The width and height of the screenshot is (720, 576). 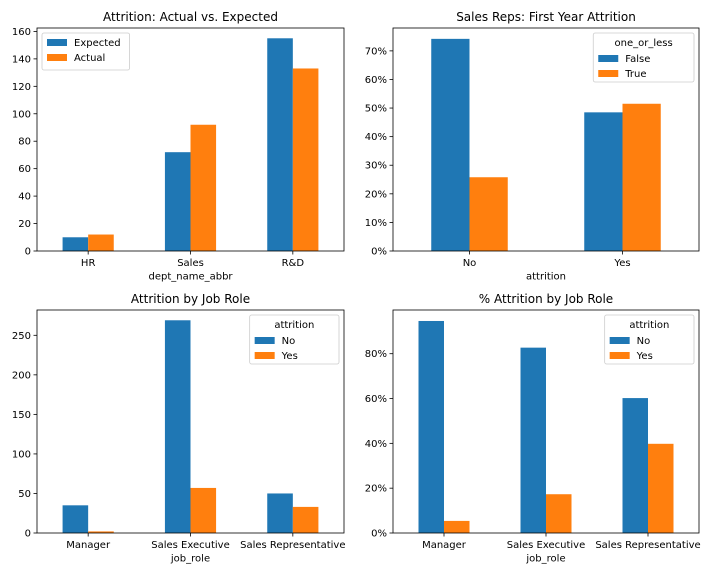 What do you see at coordinates (305, 159) in the screenshot?
I see `bar-r-d-actual` at bounding box center [305, 159].